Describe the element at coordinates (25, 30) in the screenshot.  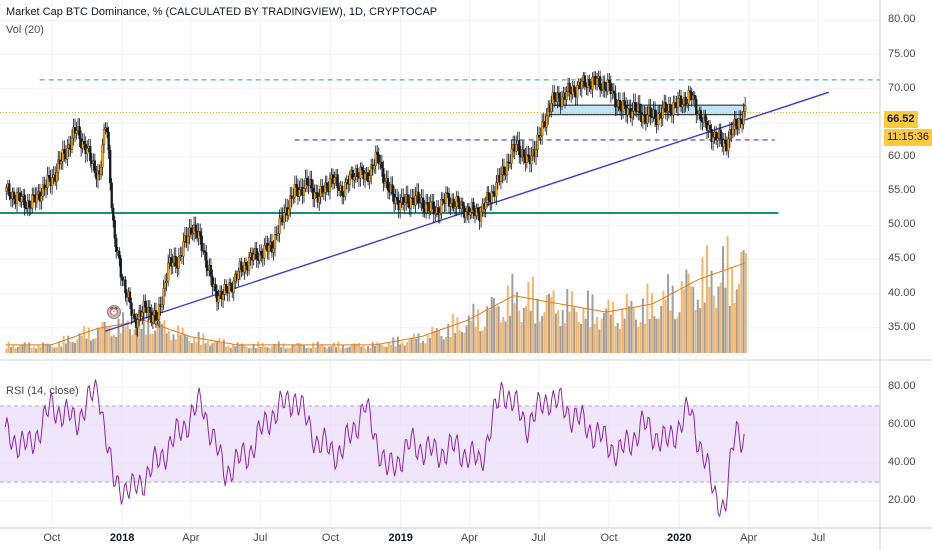
I see `volume-legend: Vol (20)` at that location.